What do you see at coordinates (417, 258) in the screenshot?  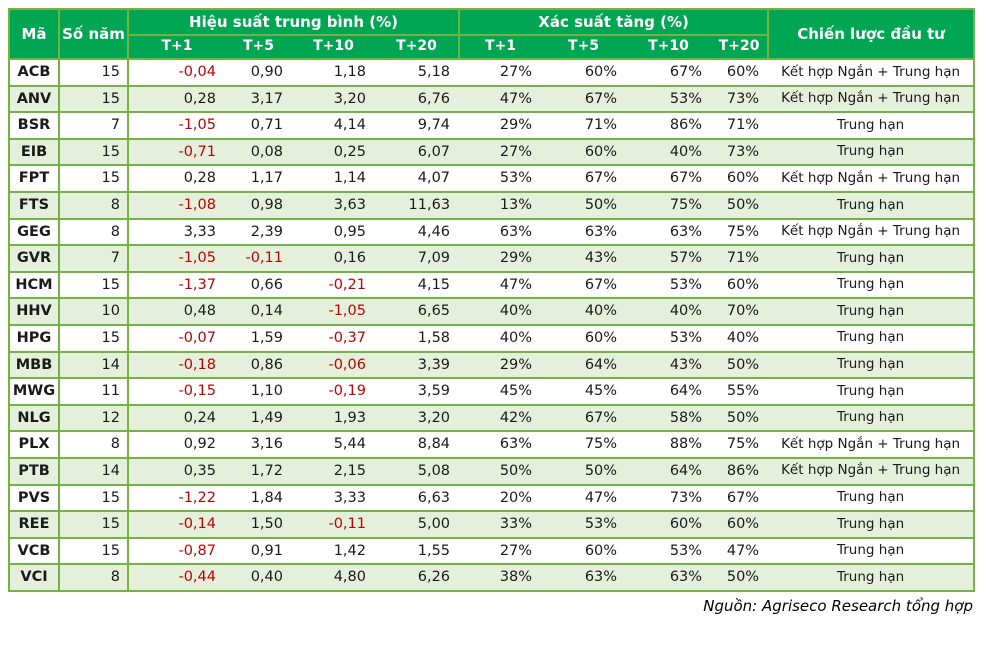 I see `perf-t20-cell: 7,09` at bounding box center [417, 258].